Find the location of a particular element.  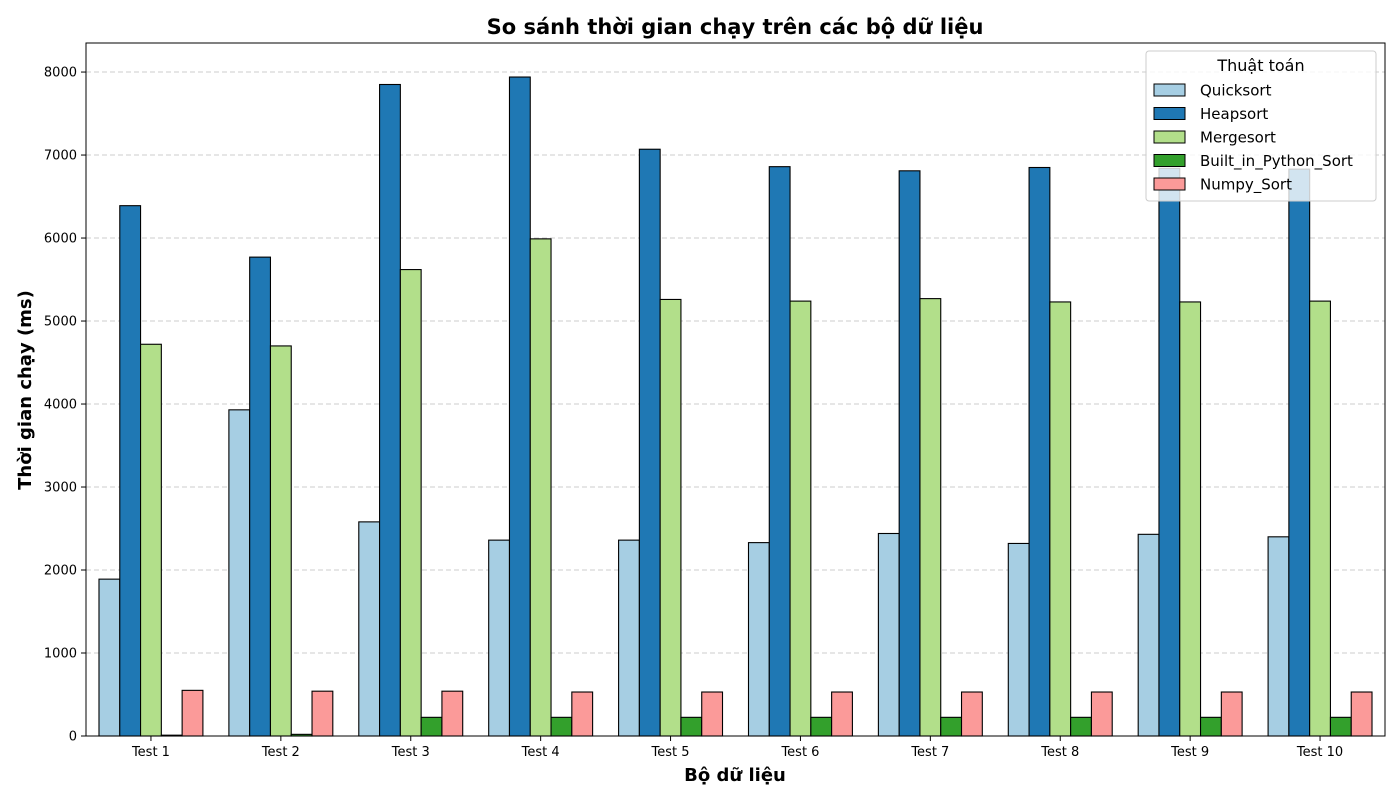

x-axis-label: Bộ dữ liệu is located at coordinates (735, 775).